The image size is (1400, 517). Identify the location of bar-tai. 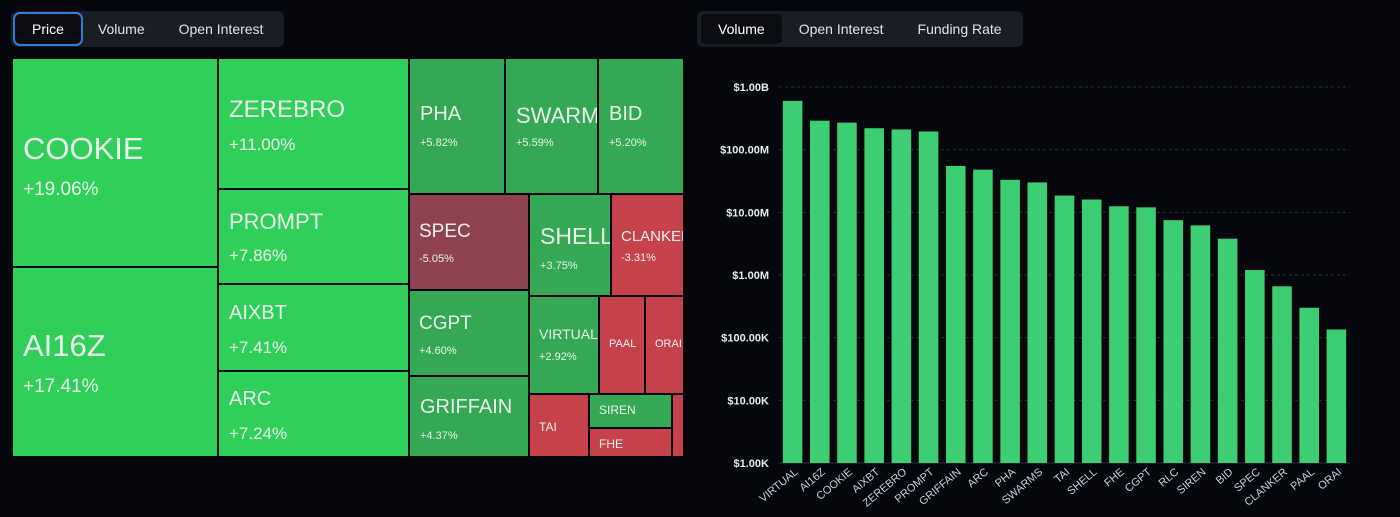
(1064, 329).